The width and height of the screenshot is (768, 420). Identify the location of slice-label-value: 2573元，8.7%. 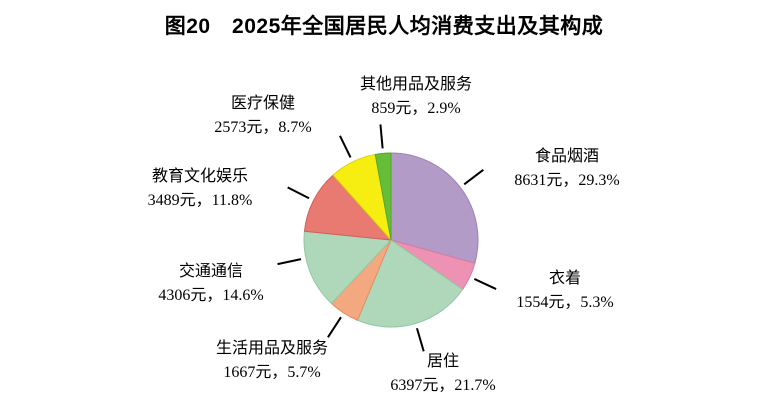
(263, 127).